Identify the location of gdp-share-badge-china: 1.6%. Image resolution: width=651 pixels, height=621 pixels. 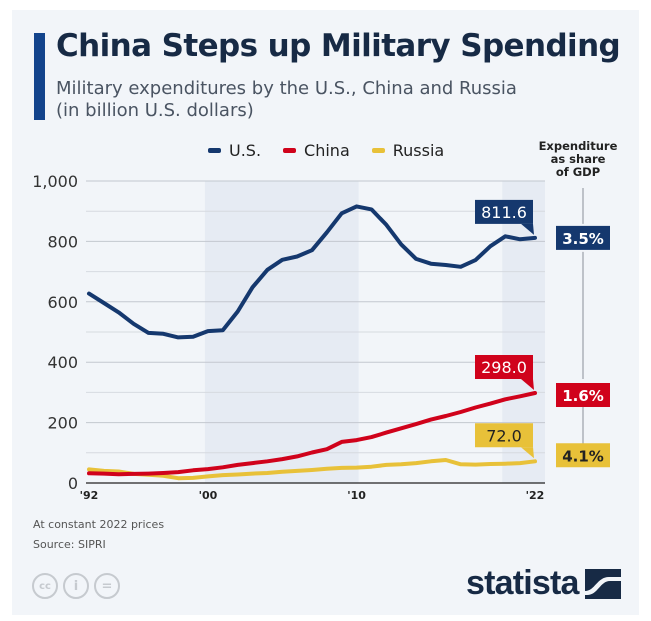
(583, 395).